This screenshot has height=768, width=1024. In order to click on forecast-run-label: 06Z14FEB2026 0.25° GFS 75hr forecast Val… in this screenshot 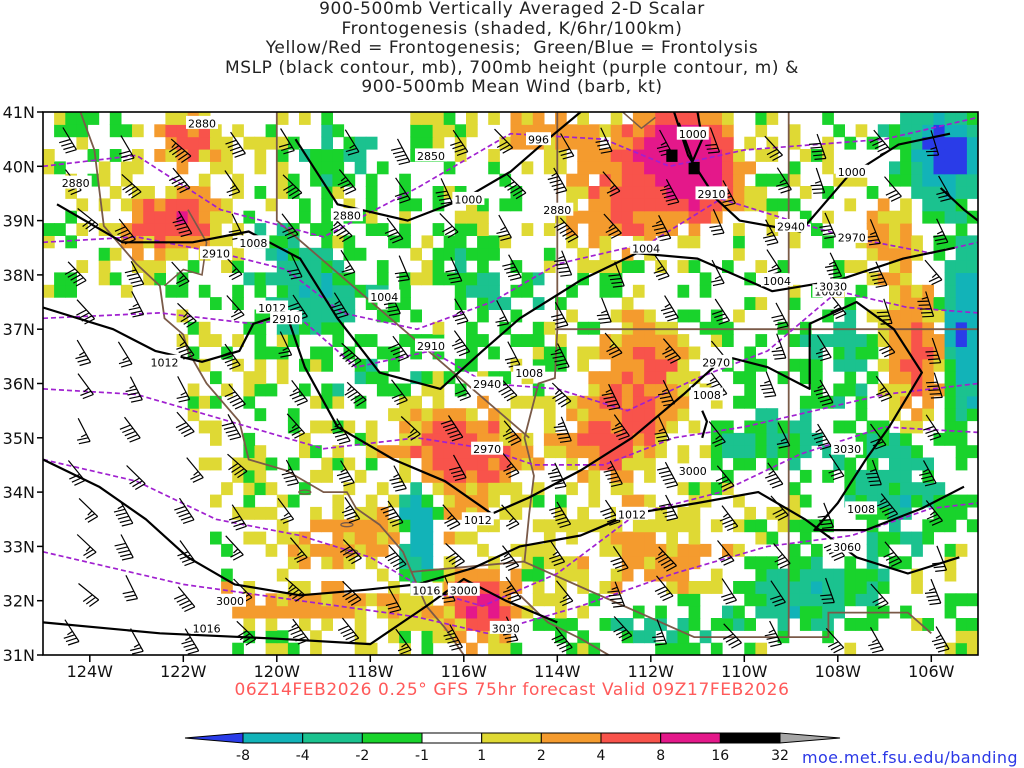, I will do `click(512, 690)`.